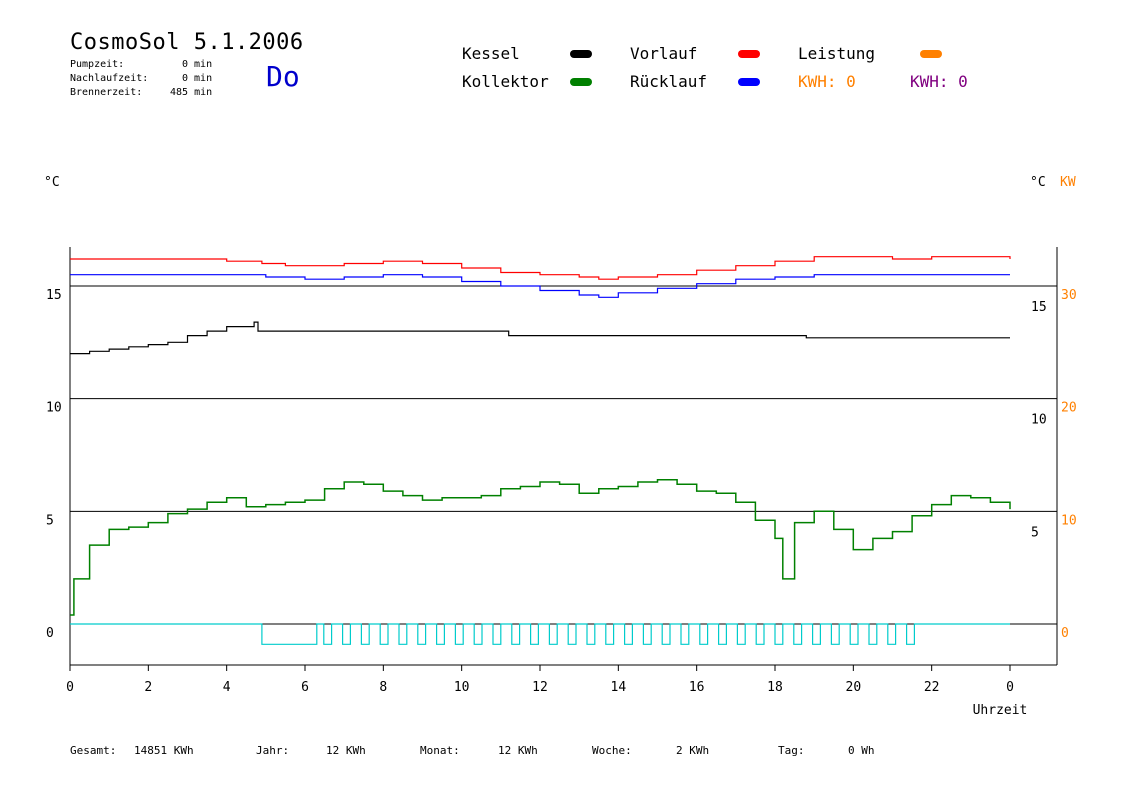 Image resolution: width=1148 pixels, height=812 pixels. Describe the element at coordinates (54, 295) in the screenshot. I see `y-left-tick-label: 15` at that location.